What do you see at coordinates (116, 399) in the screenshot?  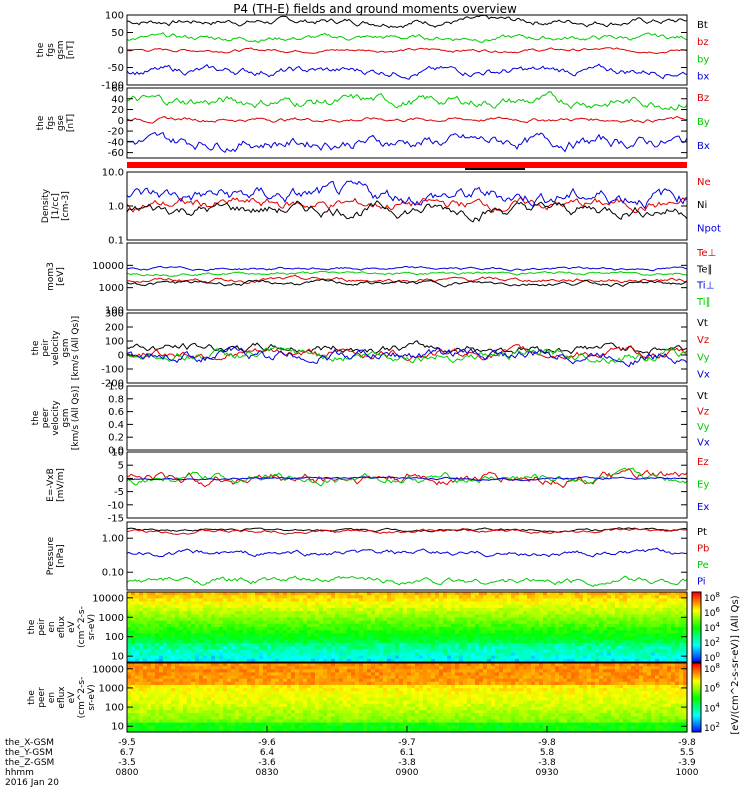 I see `y-tick-label: 0.8` at bounding box center [116, 399].